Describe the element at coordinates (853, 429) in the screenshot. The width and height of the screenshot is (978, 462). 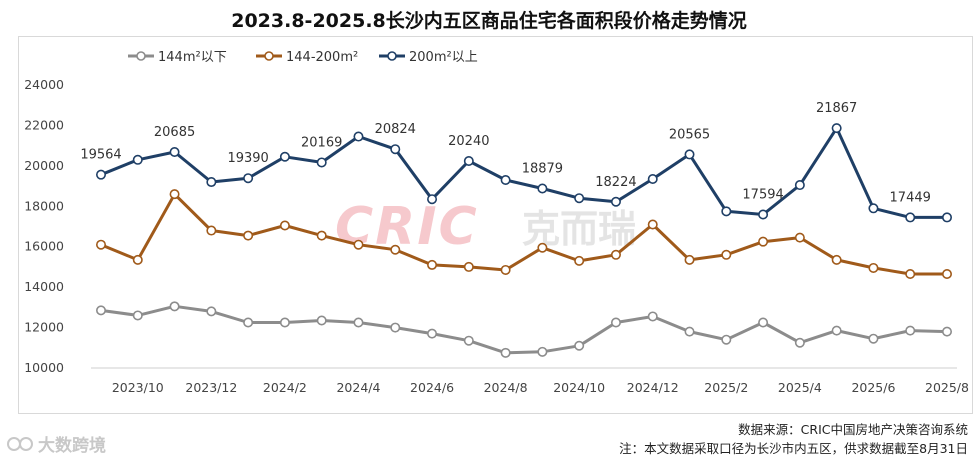
I see `source-text: 数据来源：CRIC中国房地产决策咨询系统` at that location.